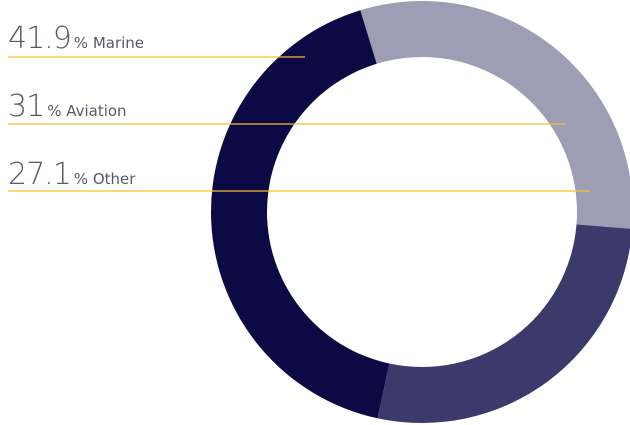  I want to click on legend-marine: 41.9 % Marine, so click(76, 38).